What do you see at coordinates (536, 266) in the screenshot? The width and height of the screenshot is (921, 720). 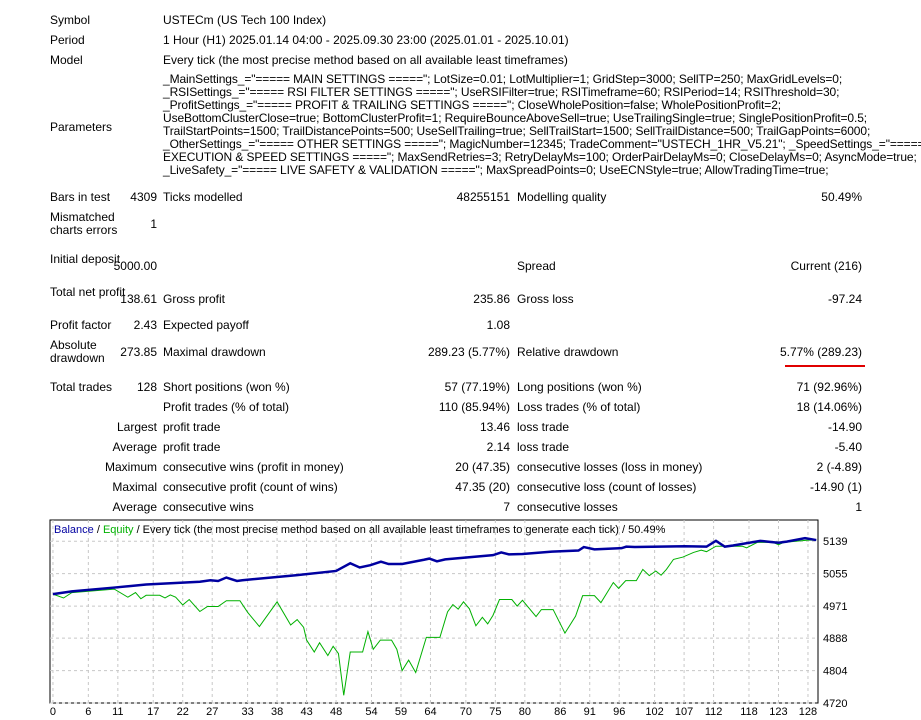 I see `stat-label: Spread` at bounding box center [536, 266].